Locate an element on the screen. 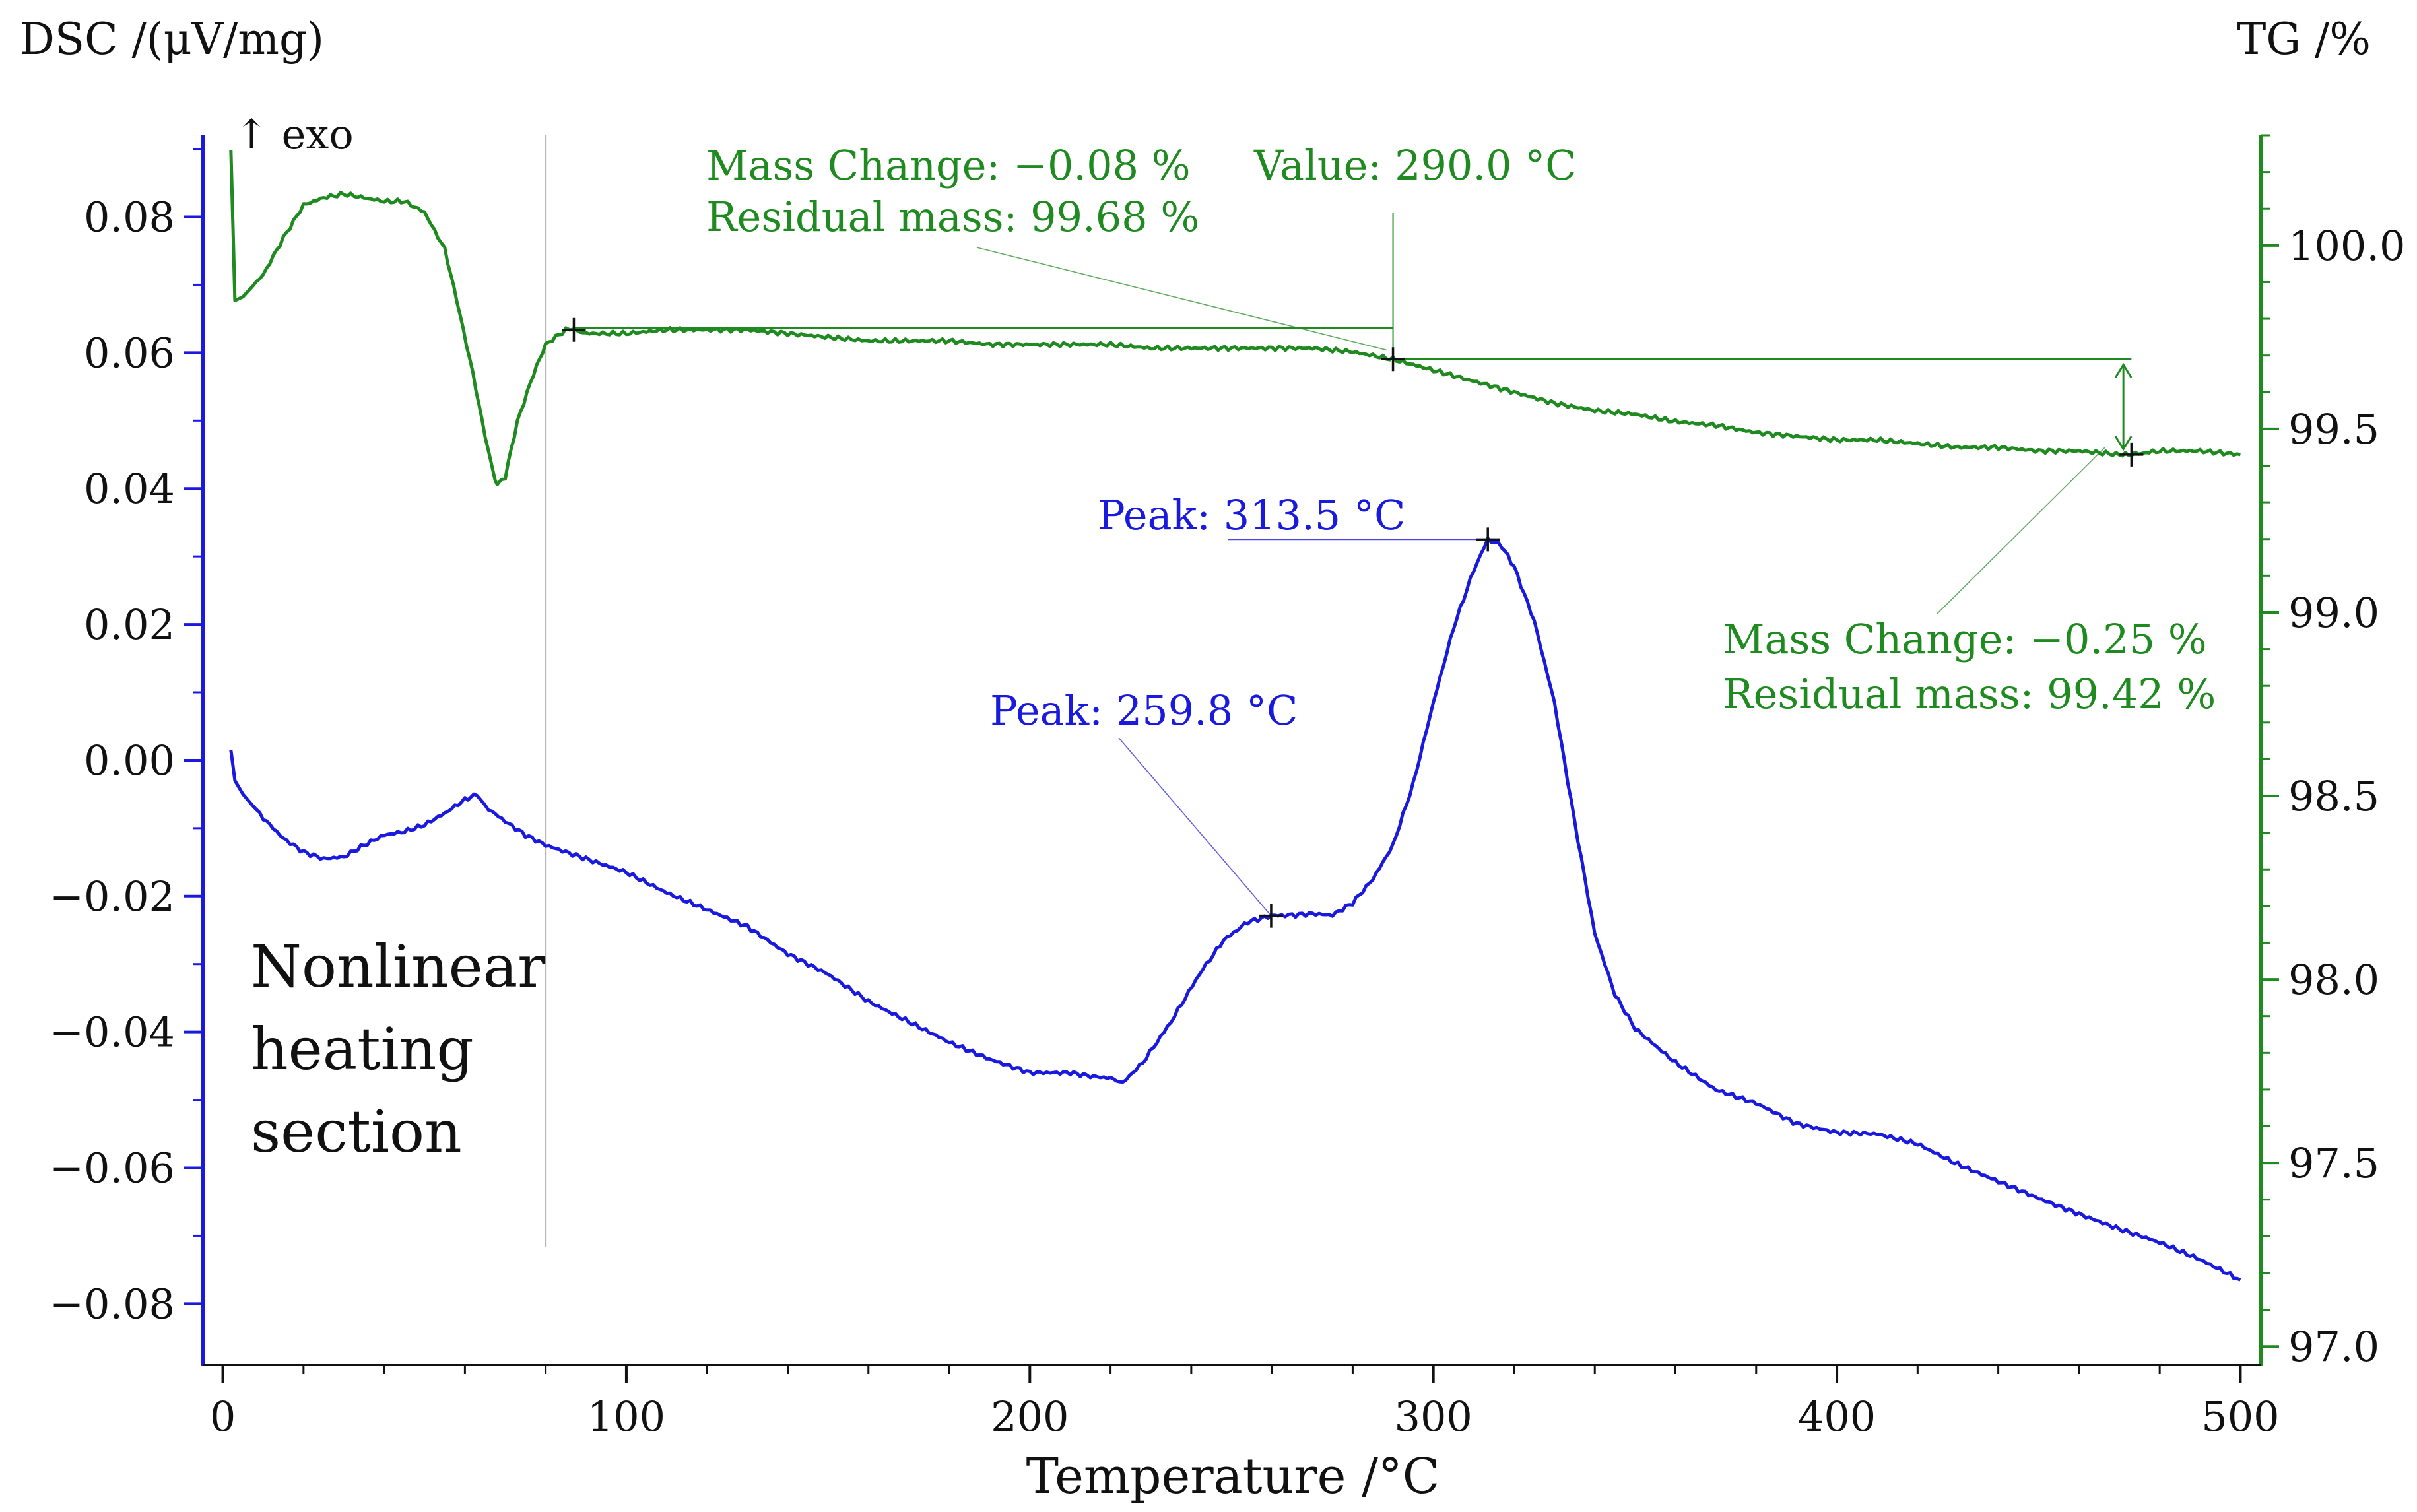 This screenshot has width=2417, height=1512. y-left-axis-title: DSC /(μV/mg) is located at coordinates (172, 39).